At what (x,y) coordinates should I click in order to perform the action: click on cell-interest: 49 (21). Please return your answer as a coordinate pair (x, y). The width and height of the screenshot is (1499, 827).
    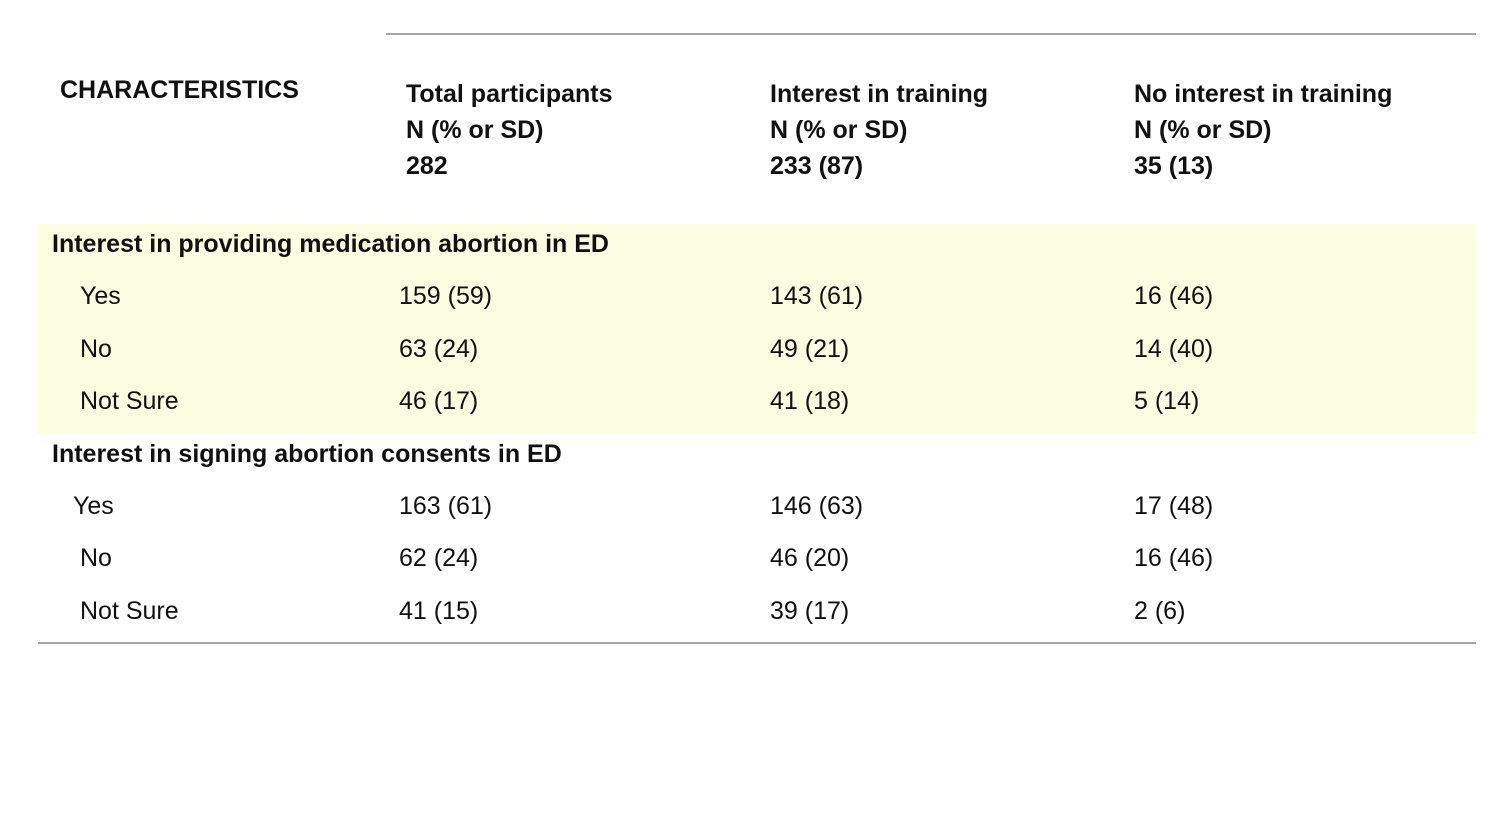
    Looking at the image, I should click on (810, 349).